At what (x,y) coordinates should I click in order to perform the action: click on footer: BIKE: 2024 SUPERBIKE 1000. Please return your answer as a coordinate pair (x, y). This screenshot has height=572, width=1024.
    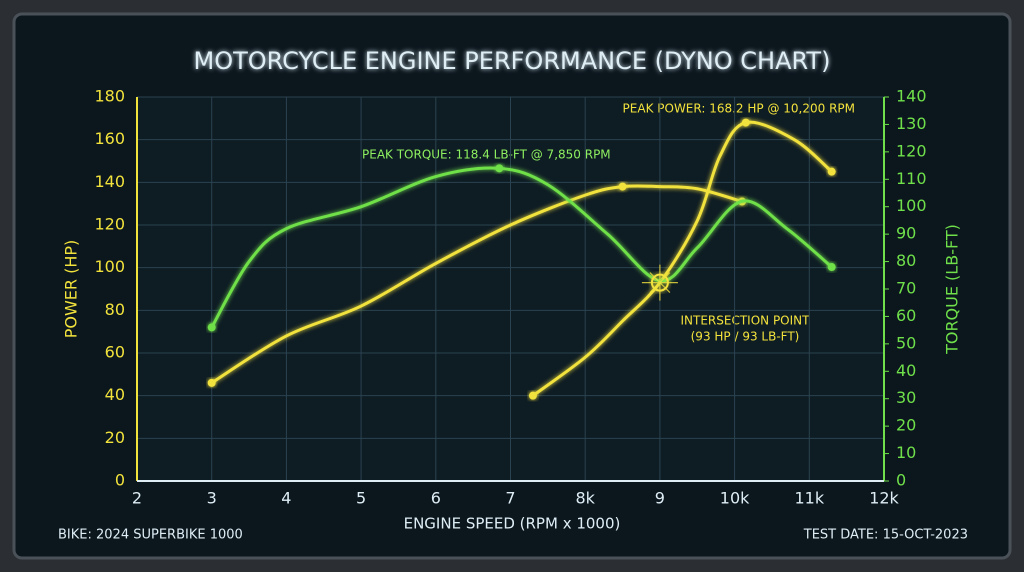
    Looking at the image, I should click on (150, 535).